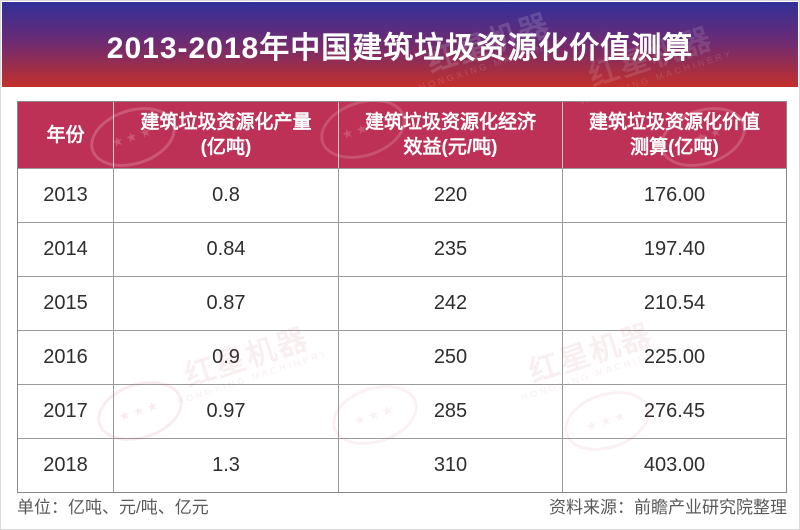 The width and height of the screenshot is (800, 530). What do you see at coordinates (668, 507) in the screenshot?
I see `source-note: 资料来源：前瞻产业研究院整理` at bounding box center [668, 507].